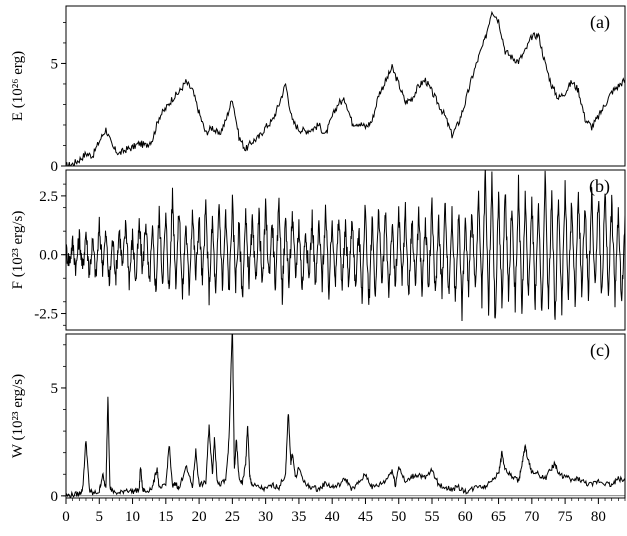 The height and width of the screenshot is (536, 627). I want to click on x-tick-label: 5, so click(100, 517).